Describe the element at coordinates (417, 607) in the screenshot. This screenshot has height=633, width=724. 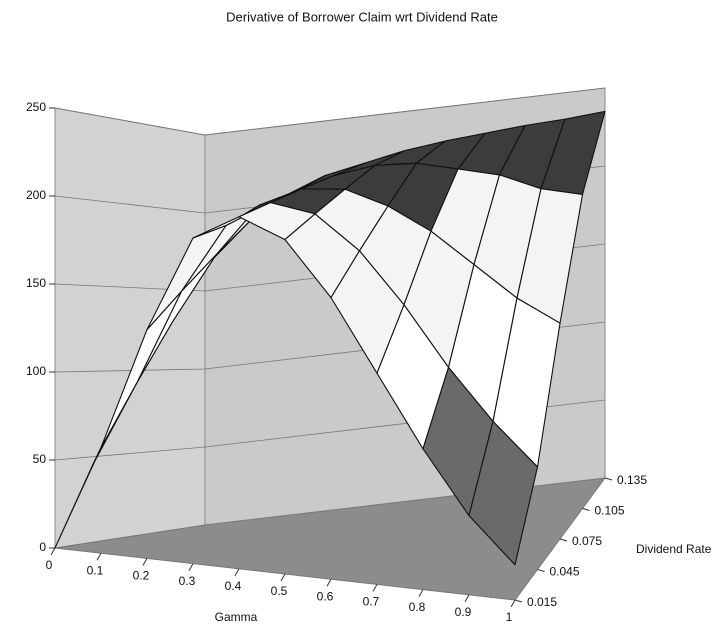
I see `x-tick-label: 0.8` at that location.